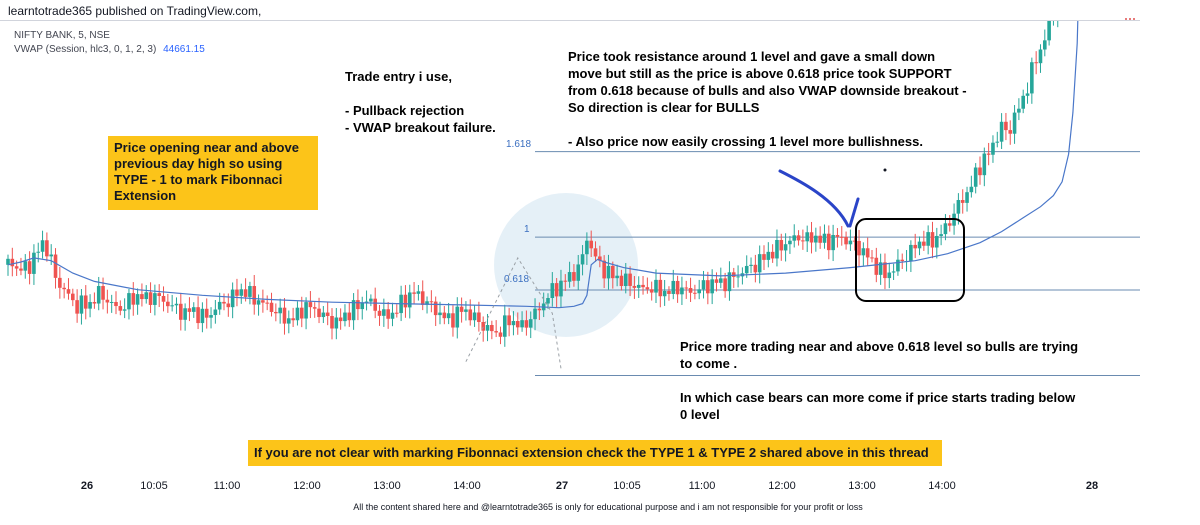 The width and height of the screenshot is (1200, 525). Describe the element at coordinates (566, 265) in the screenshot. I see `watermark-logo` at that location.